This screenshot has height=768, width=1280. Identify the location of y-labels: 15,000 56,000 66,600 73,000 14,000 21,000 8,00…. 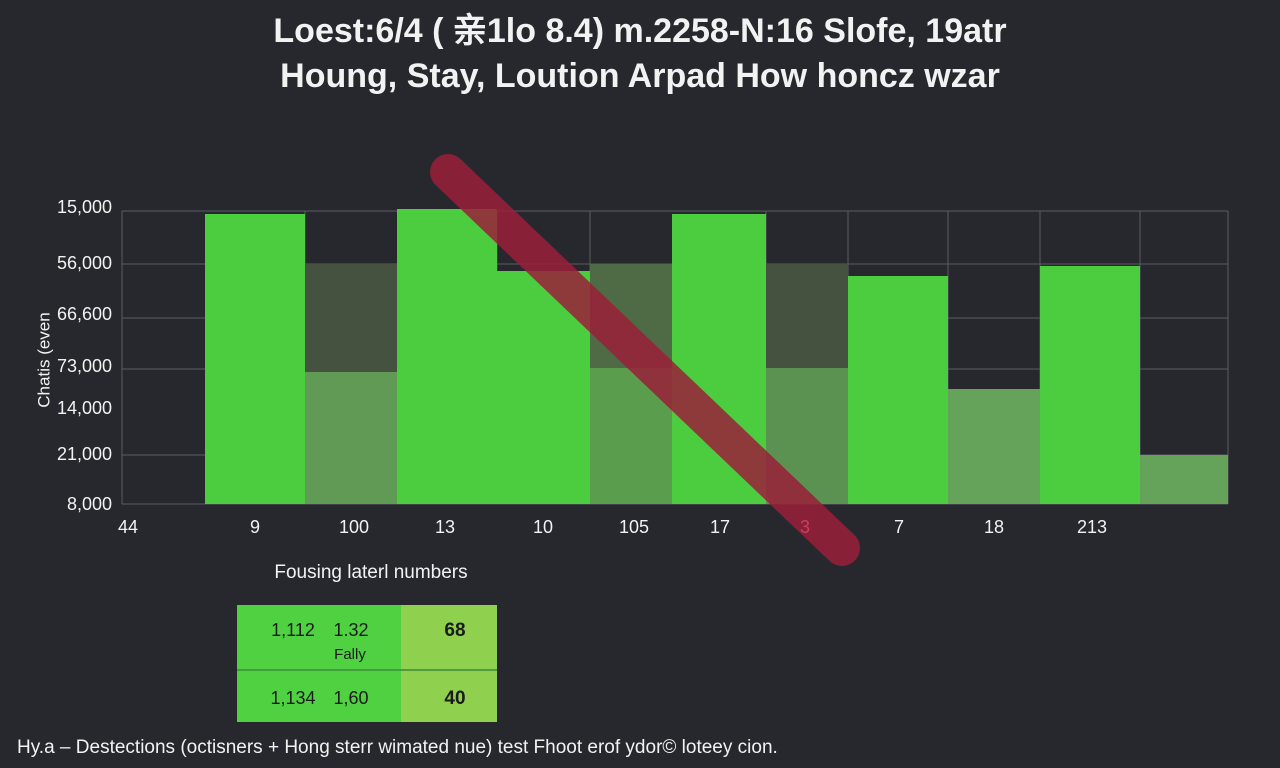
(84, 355).